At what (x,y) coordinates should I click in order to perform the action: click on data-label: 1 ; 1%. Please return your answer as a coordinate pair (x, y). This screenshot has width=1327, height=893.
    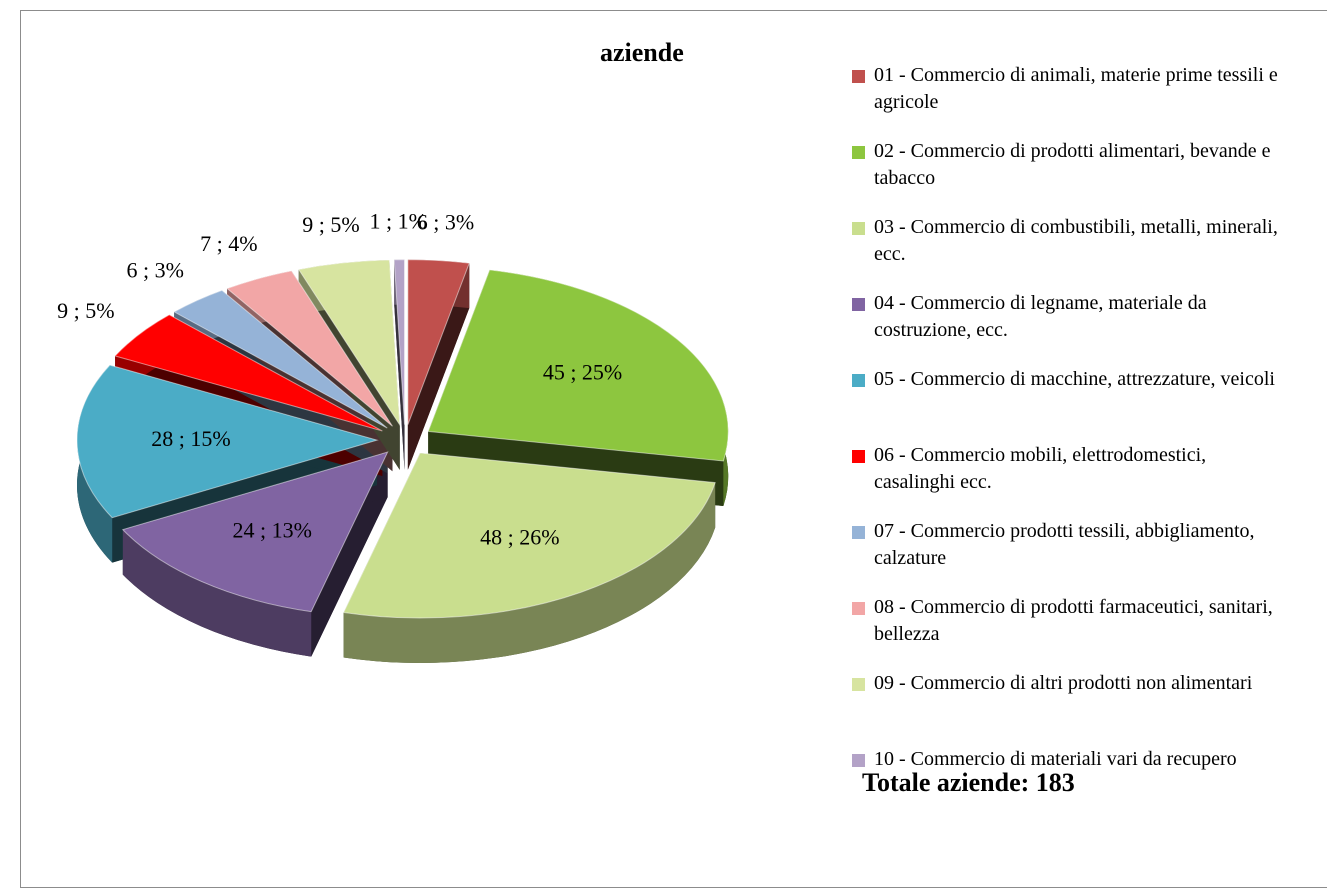
    Looking at the image, I should click on (398, 220).